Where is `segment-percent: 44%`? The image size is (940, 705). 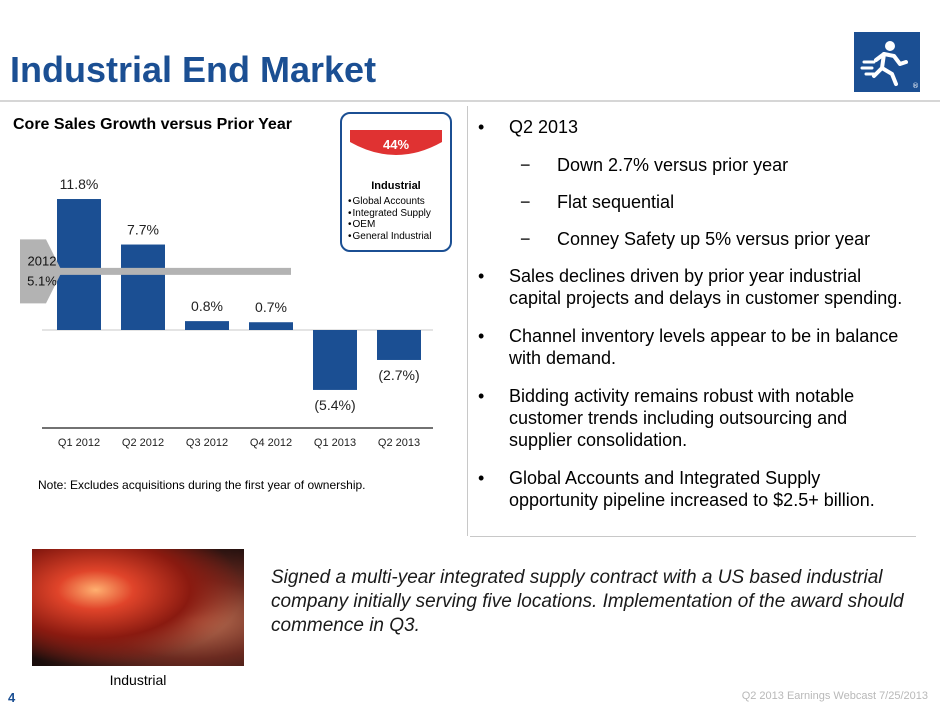
segment-percent: 44% is located at coordinates (396, 144).